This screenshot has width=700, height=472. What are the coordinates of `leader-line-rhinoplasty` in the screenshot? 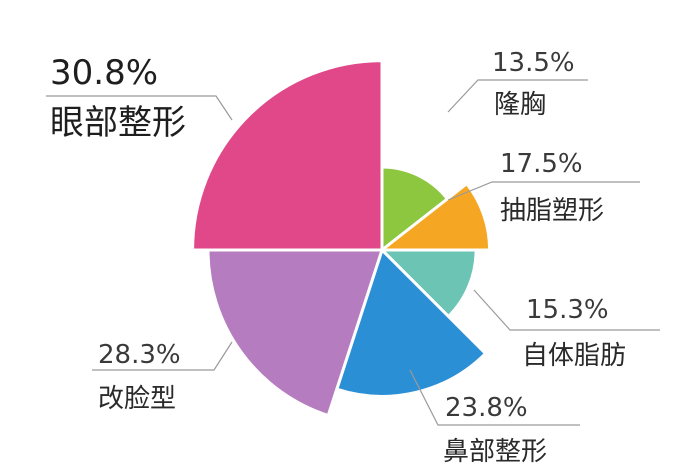 It's located at (494, 397).